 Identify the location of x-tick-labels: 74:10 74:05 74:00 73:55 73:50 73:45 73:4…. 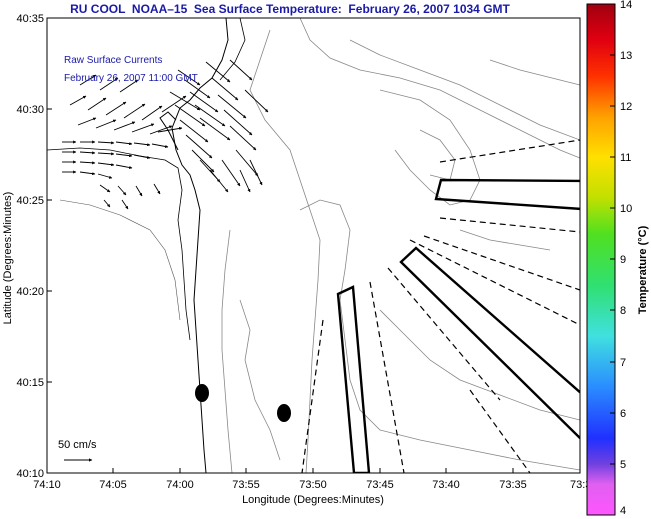
(312, 485).